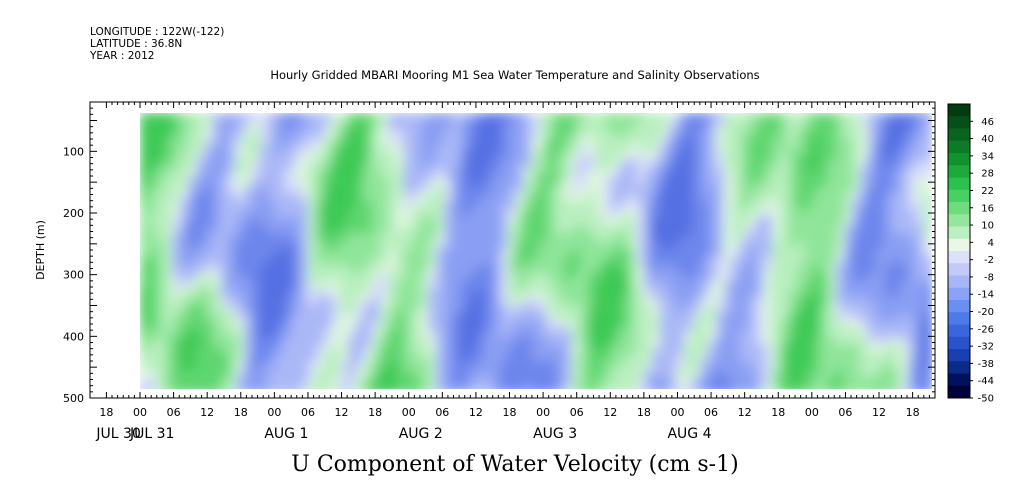 The height and width of the screenshot is (504, 1009). Describe the element at coordinates (879, 412) in the screenshot. I see `x-tick-label: 12` at that location.